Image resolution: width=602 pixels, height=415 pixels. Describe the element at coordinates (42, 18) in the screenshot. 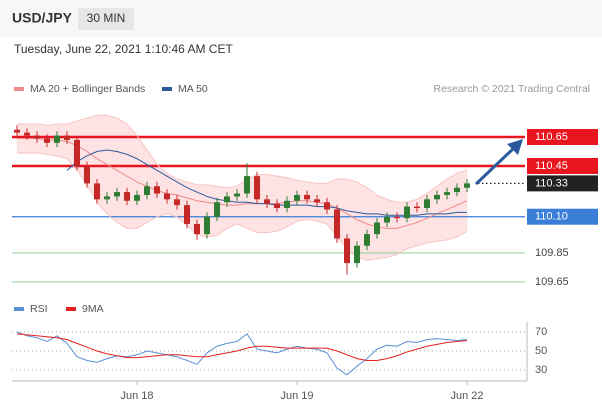

I see `symbol: USD/JPY` at that location.